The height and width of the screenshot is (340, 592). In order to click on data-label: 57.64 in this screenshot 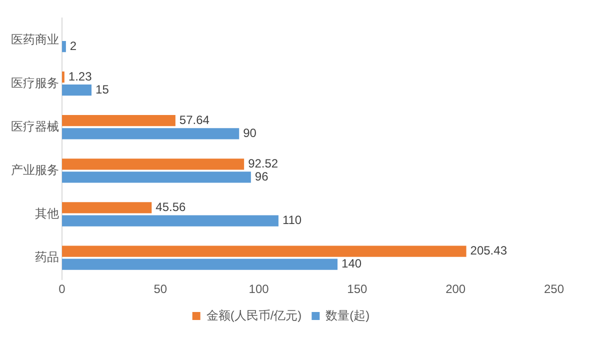, I will do `click(194, 119)`.